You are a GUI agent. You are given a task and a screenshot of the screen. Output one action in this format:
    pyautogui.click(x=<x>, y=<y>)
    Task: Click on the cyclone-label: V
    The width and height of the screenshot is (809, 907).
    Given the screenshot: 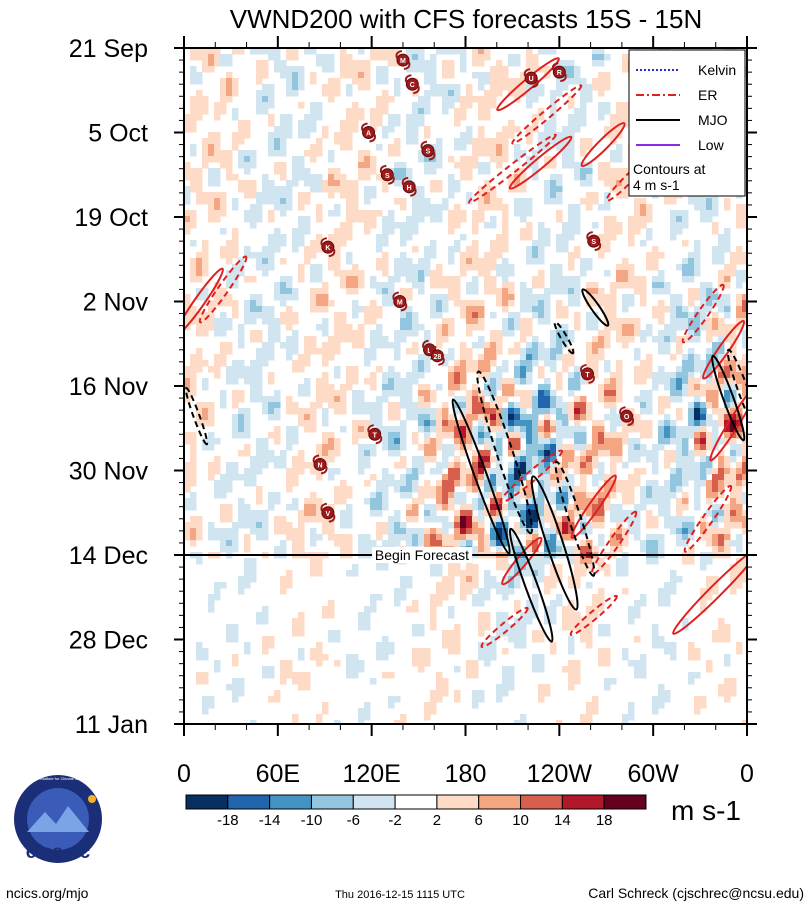 What is the action you would take?
    pyautogui.click(x=328, y=514)
    